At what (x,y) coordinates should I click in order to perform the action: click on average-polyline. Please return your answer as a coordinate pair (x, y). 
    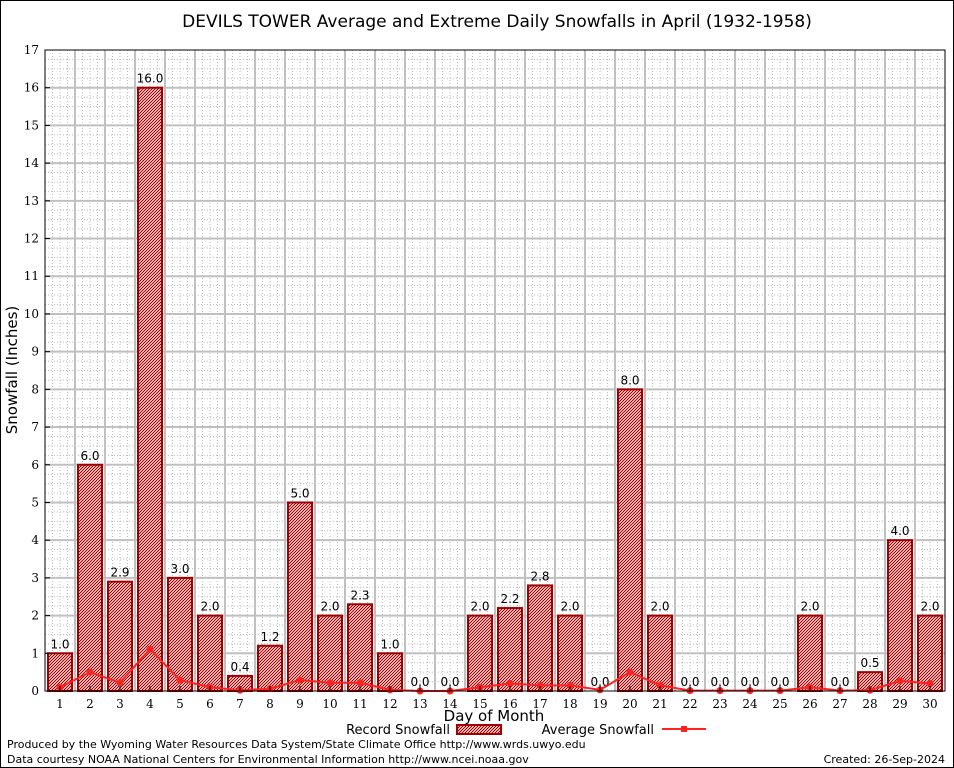
    Looking at the image, I should click on (495, 669).